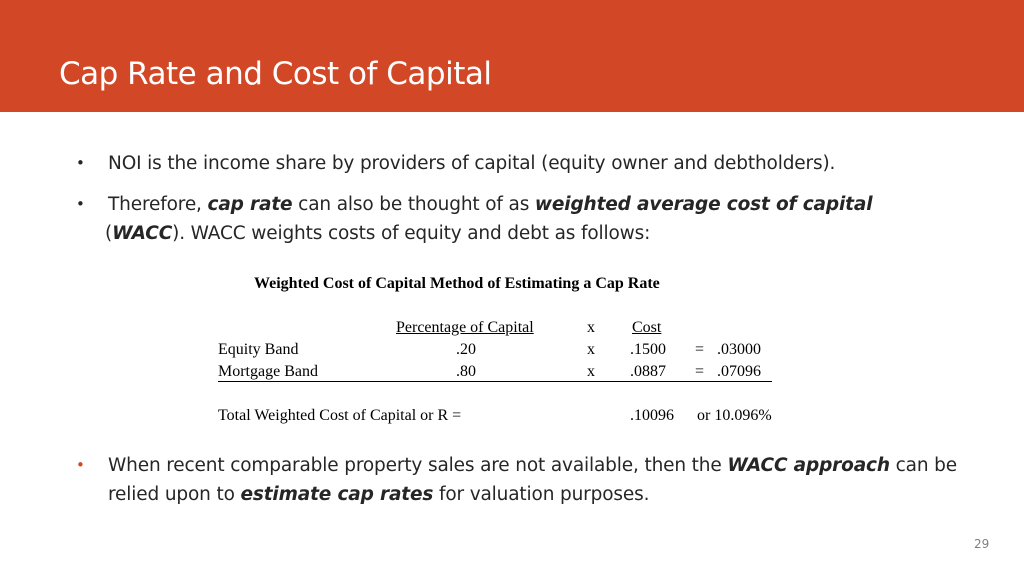 This screenshot has width=1024, height=576. What do you see at coordinates (275, 74) in the screenshot?
I see `slide-title: Cap Rate and Cost of Capital` at bounding box center [275, 74].